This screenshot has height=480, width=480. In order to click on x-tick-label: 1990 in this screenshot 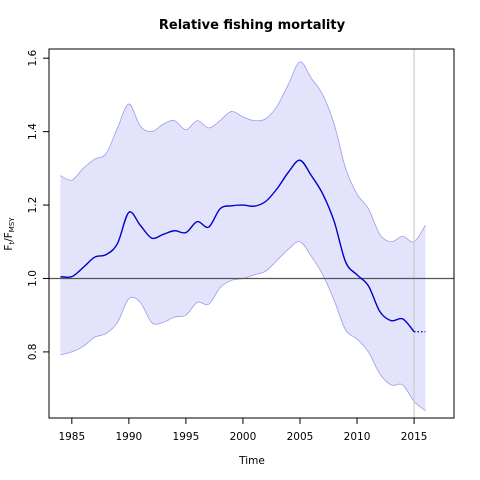, I will do `click(128, 437)`.